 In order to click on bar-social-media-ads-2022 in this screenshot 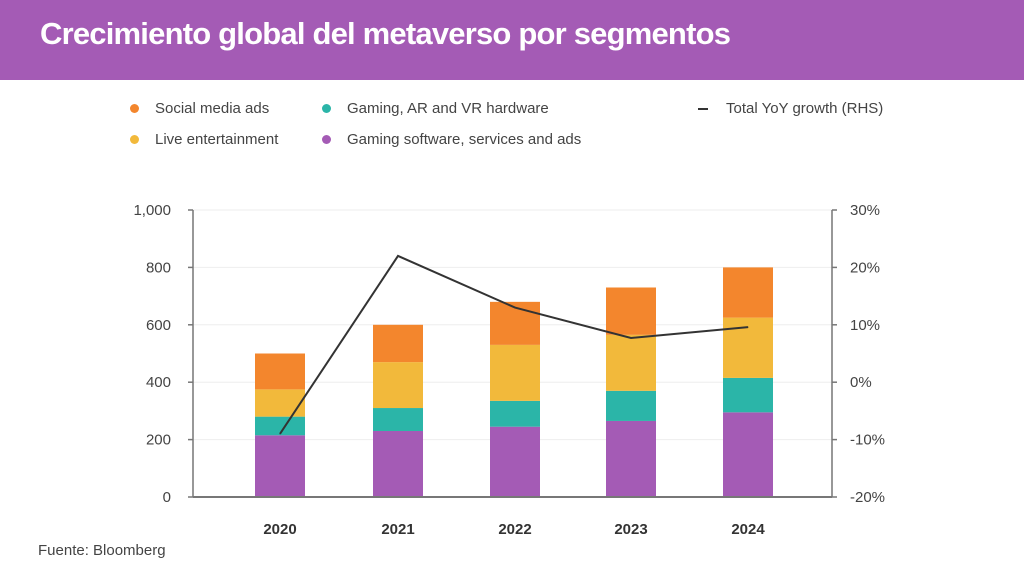, I will do `click(515, 323)`.